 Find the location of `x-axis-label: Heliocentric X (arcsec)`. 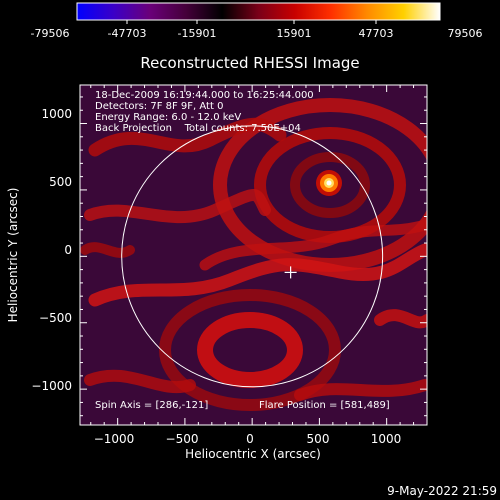

x-axis-label: Heliocentric X (arcsec) is located at coordinates (253, 454).